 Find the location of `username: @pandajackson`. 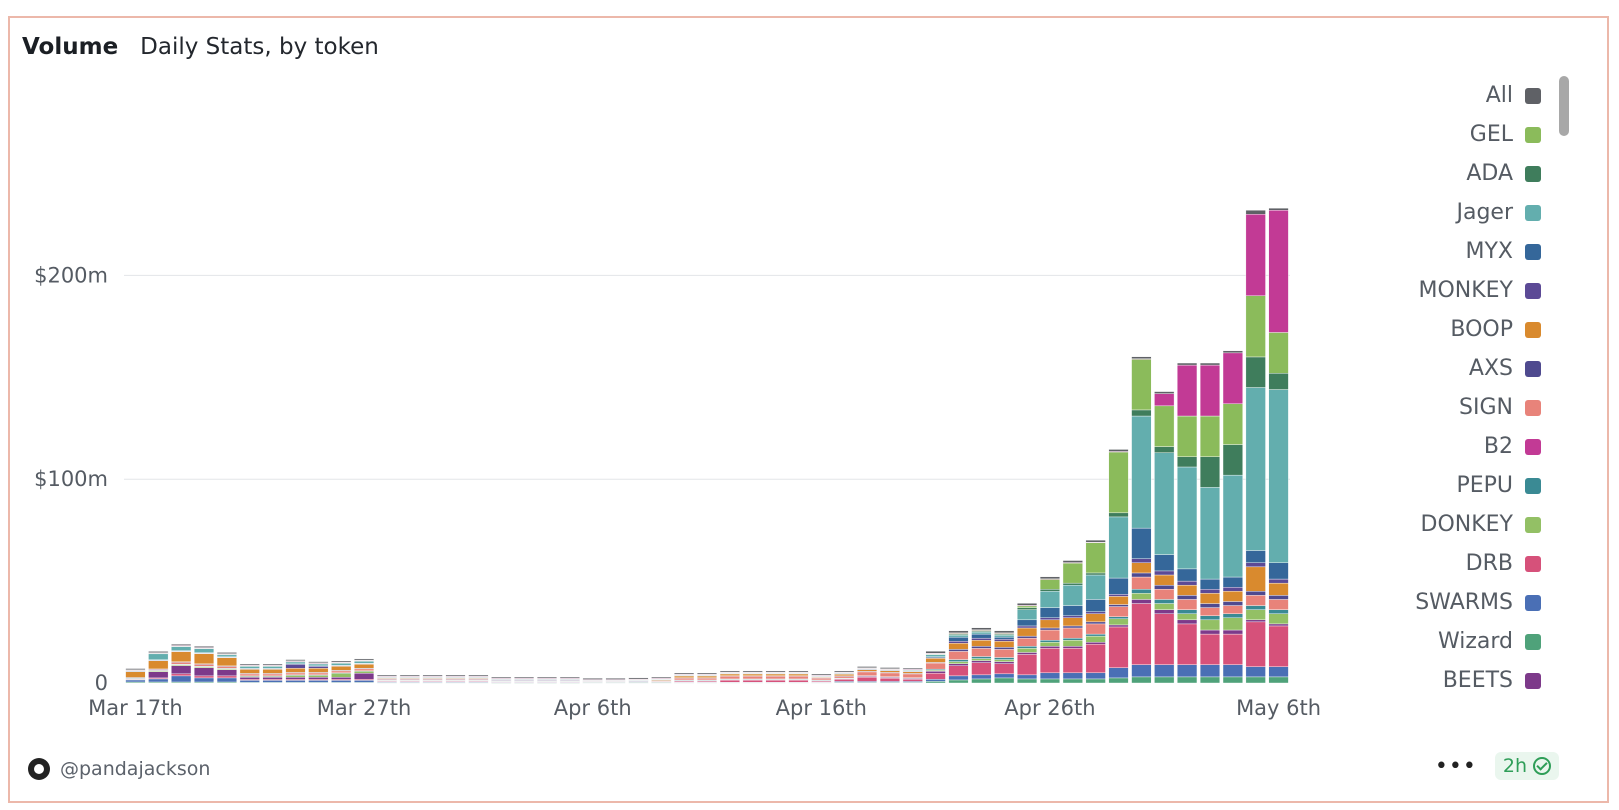

username: @pandajackson is located at coordinates (135, 769).